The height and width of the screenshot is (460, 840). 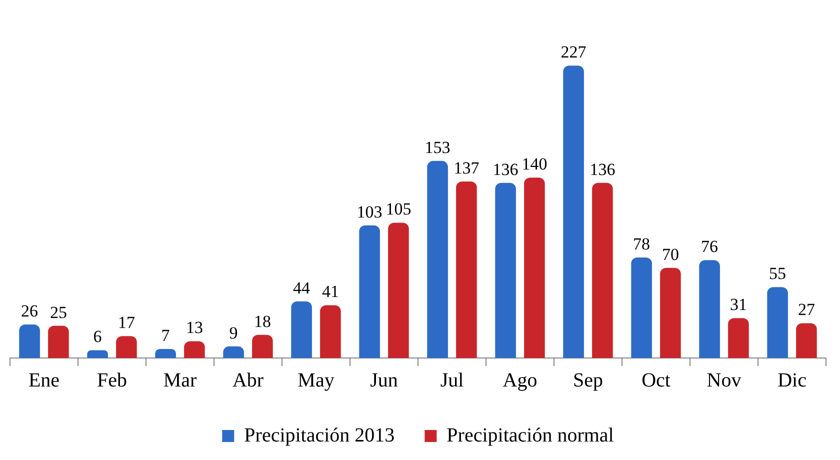 What do you see at coordinates (807, 310) in the screenshot?
I see `data-label: 27` at bounding box center [807, 310].